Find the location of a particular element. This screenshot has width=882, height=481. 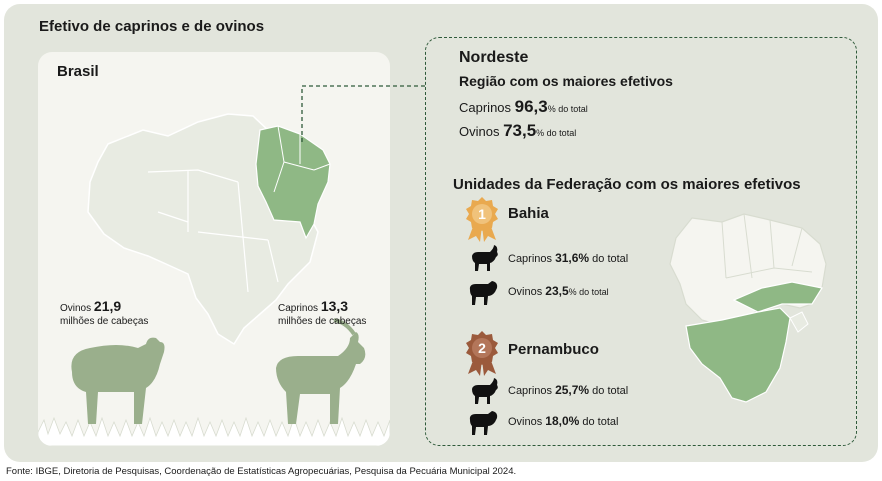

bahia-region is located at coordinates (738, 355).